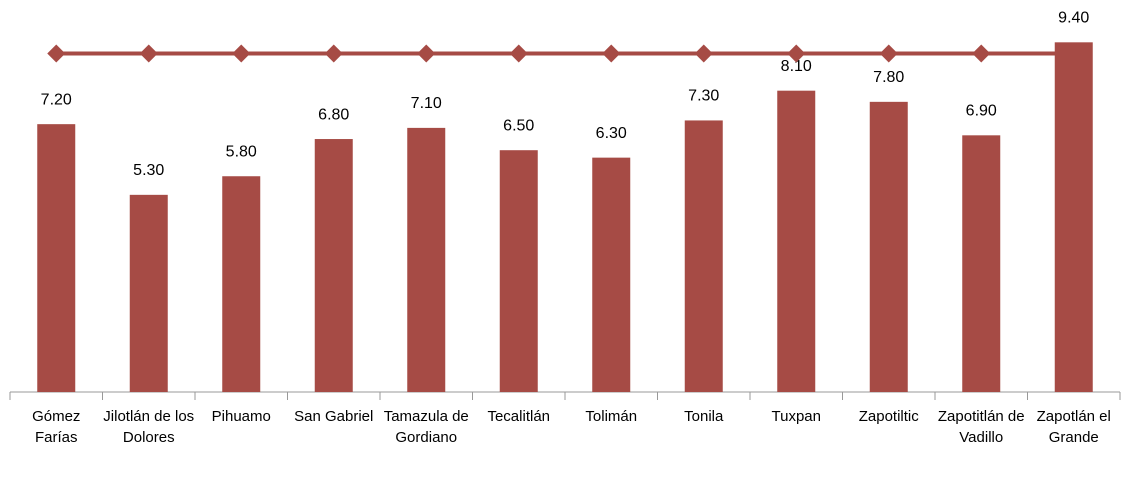  What do you see at coordinates (703, 96) in the screenshot?
I see `data-label: 7.30` at bounding box center [703, 96].